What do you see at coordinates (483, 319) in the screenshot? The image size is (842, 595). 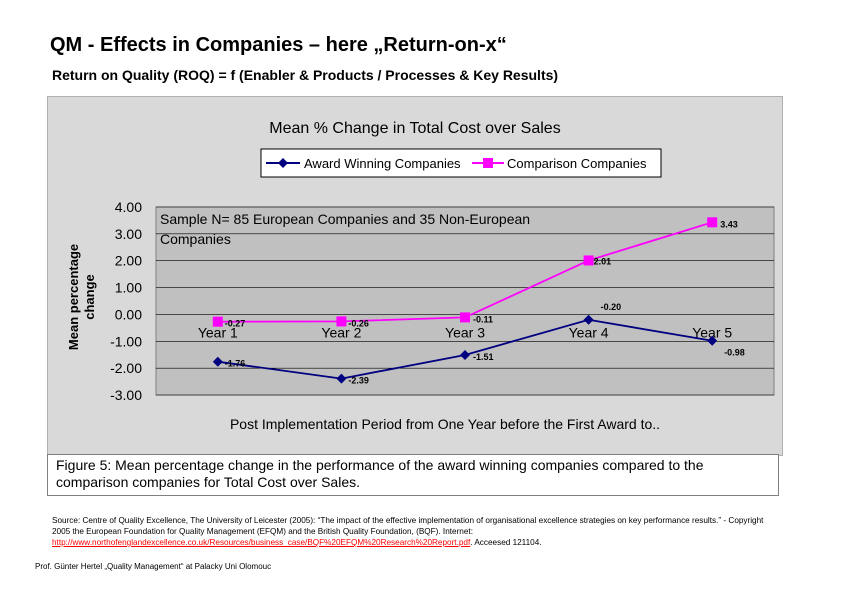 I see `data-label: -0.11` at bounding box center [483, 319].